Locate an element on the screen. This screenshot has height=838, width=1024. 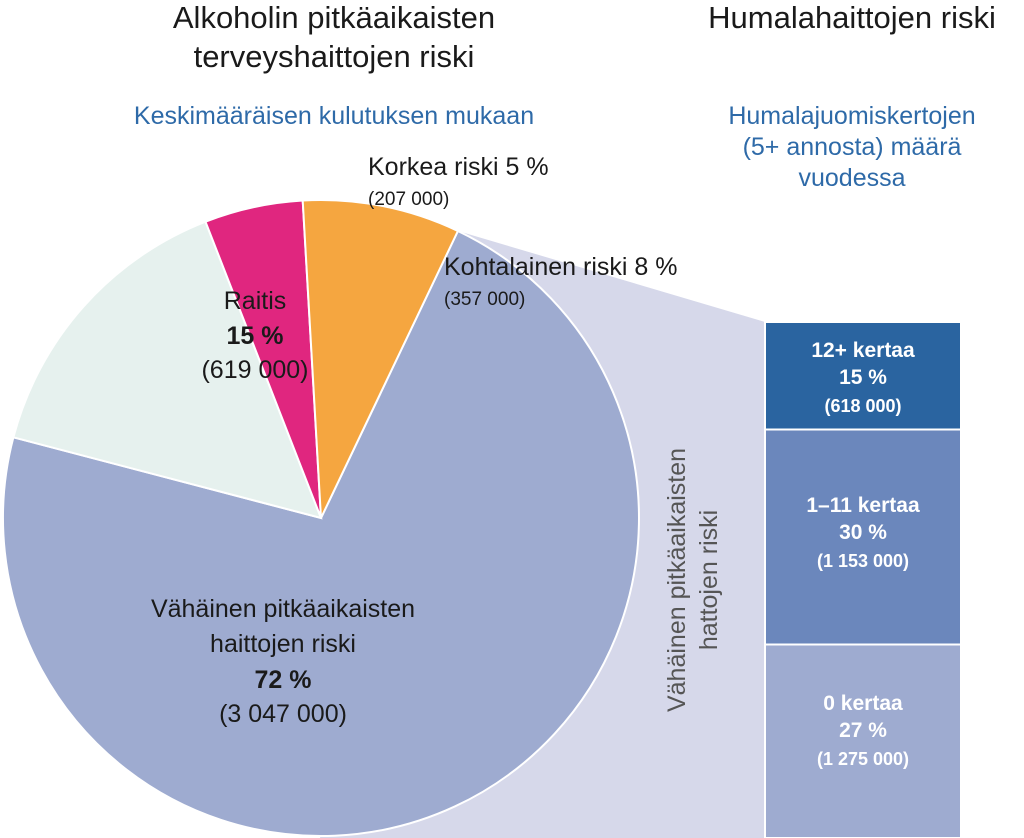
bar-subtitle-line-2: (5+ annosta) määrä is located at coordinates (852, 147).